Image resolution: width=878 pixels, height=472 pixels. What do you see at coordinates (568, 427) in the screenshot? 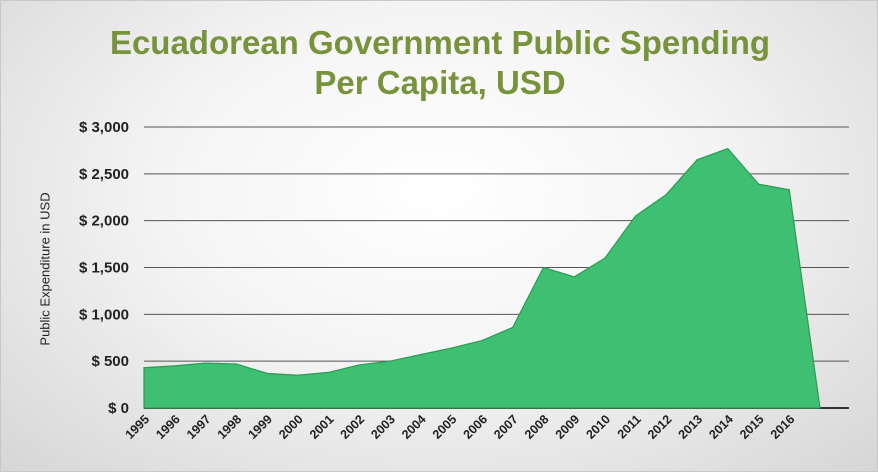
I see `x-tick-label: 2009` at bounding box center [568, 427].